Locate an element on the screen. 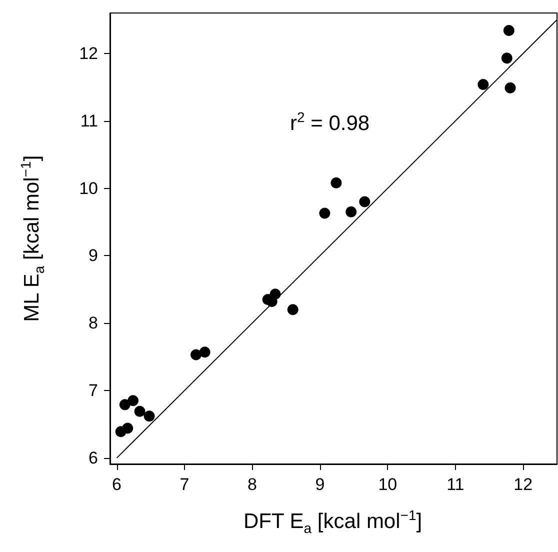  y-tick-label: 10 is located at coordinates (88, 188).